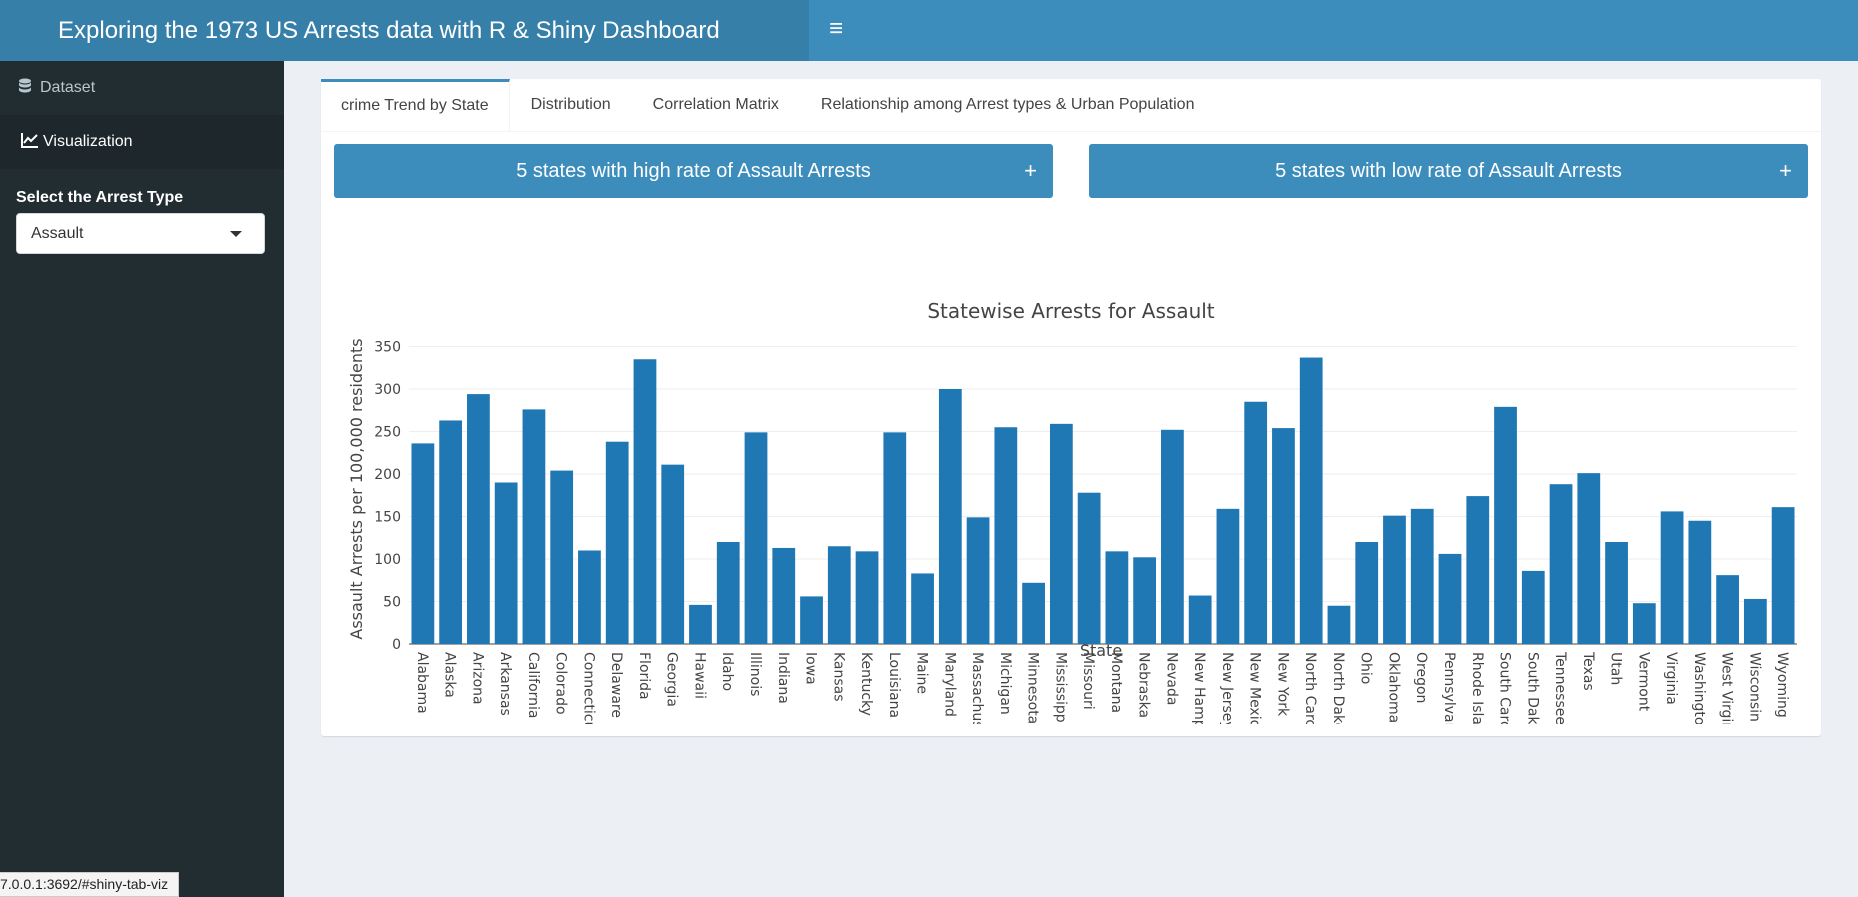  What do you see at coordinates (387, 518) in the screenshot?
I see `y-tick-label: 150` at bounding box center [387, 518].